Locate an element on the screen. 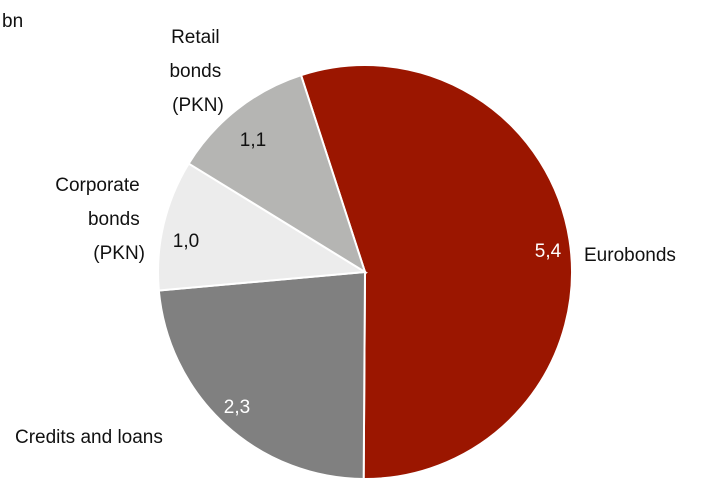 The image size is (702, 486). category-label: Credits and loans is located at coordinates (89, 437).